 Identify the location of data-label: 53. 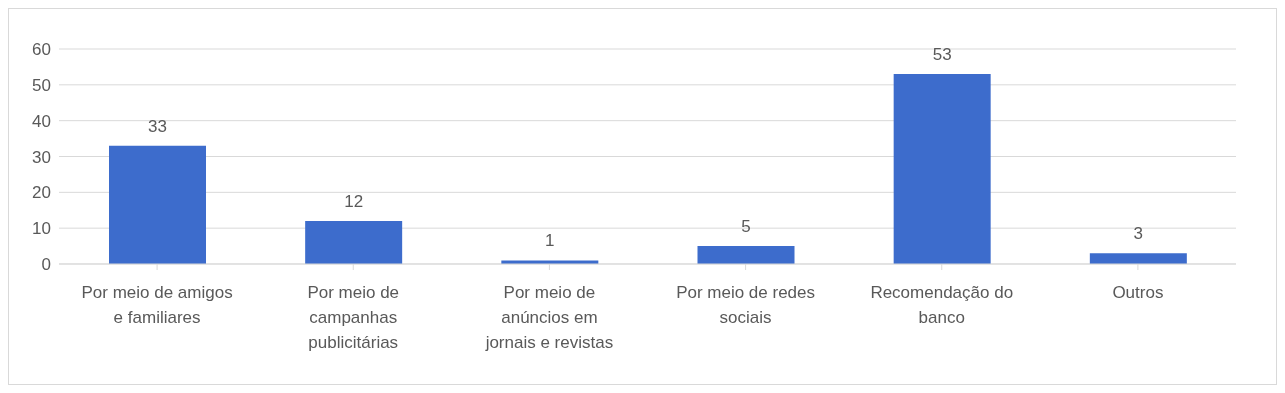
(942, 55).